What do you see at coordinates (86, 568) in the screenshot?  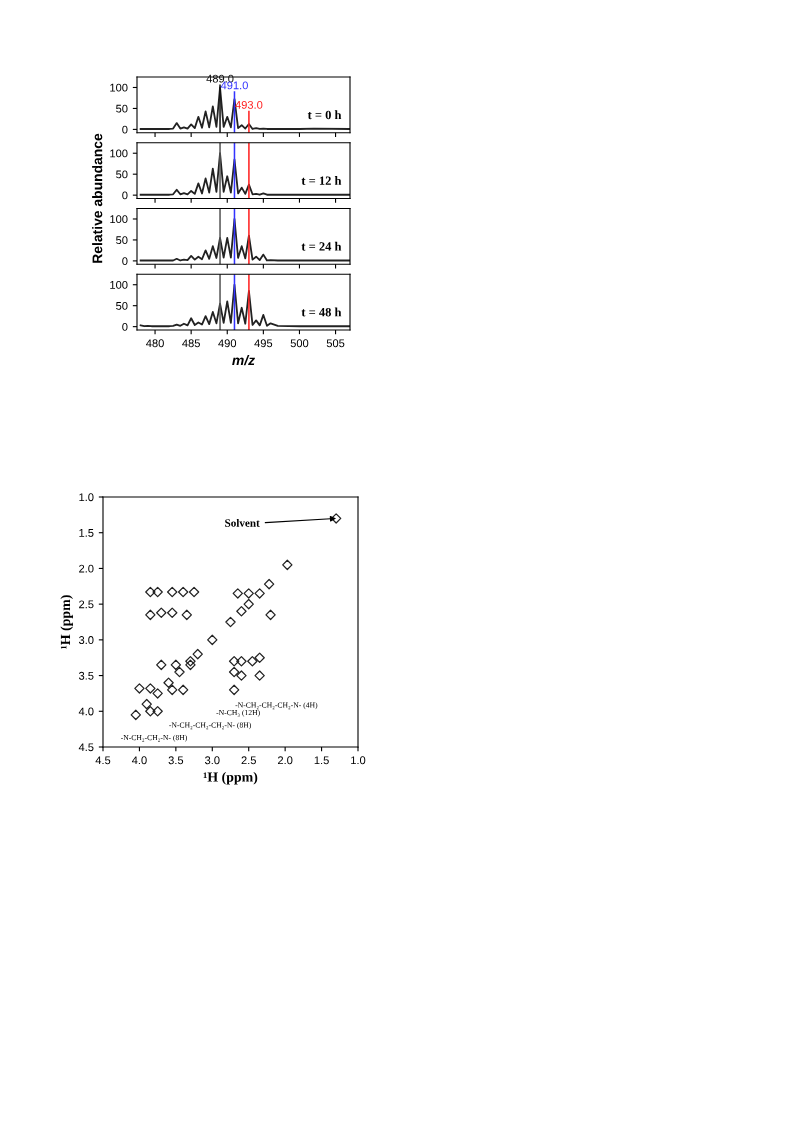 I see `y-tick-label: 2.0` at bounding box center [86, 568].